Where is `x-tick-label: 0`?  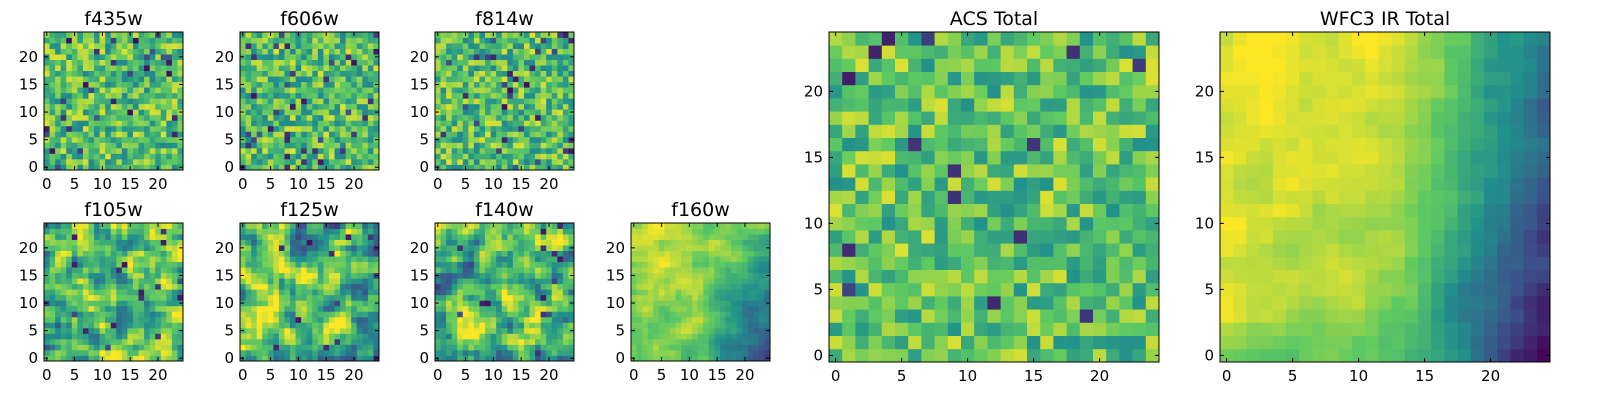
x-tick-label: 0 is located at coordinates (47, 375).